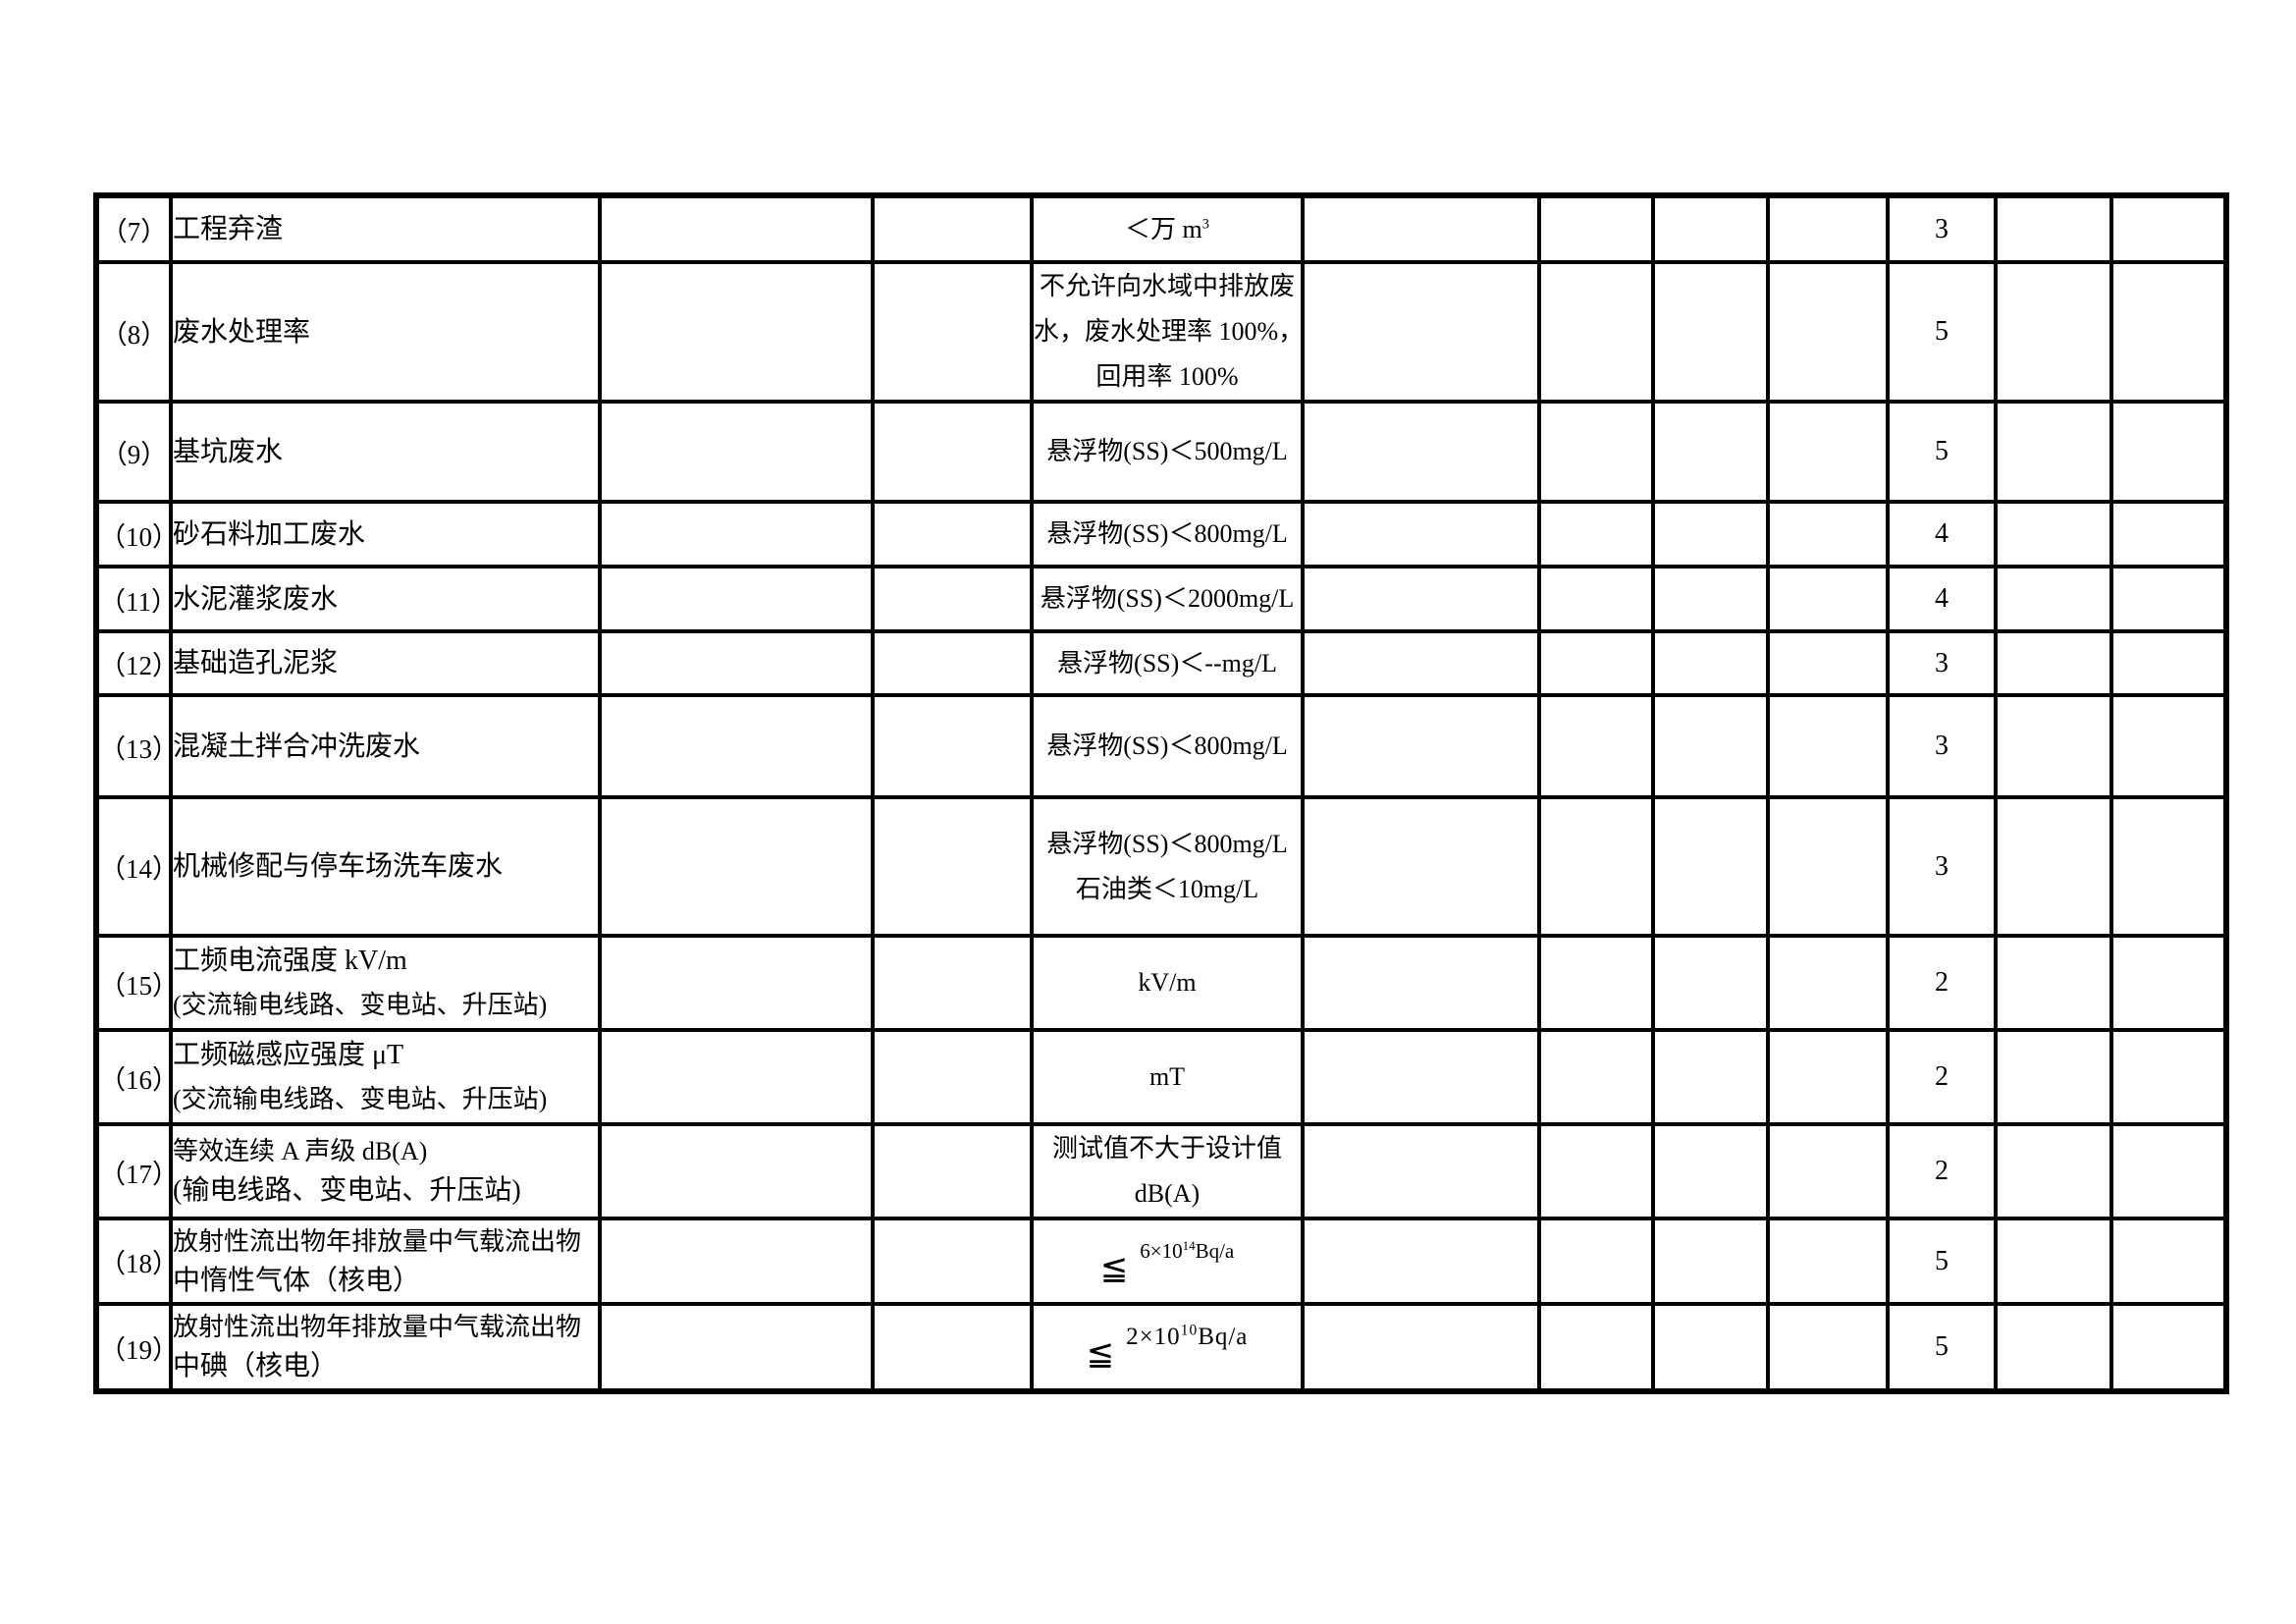  What do you see at coordinates (297, 746) in the screenshot?
I see `item-name-line: 混凝土拌合冲洗废水` at bounding box center [297, 746].